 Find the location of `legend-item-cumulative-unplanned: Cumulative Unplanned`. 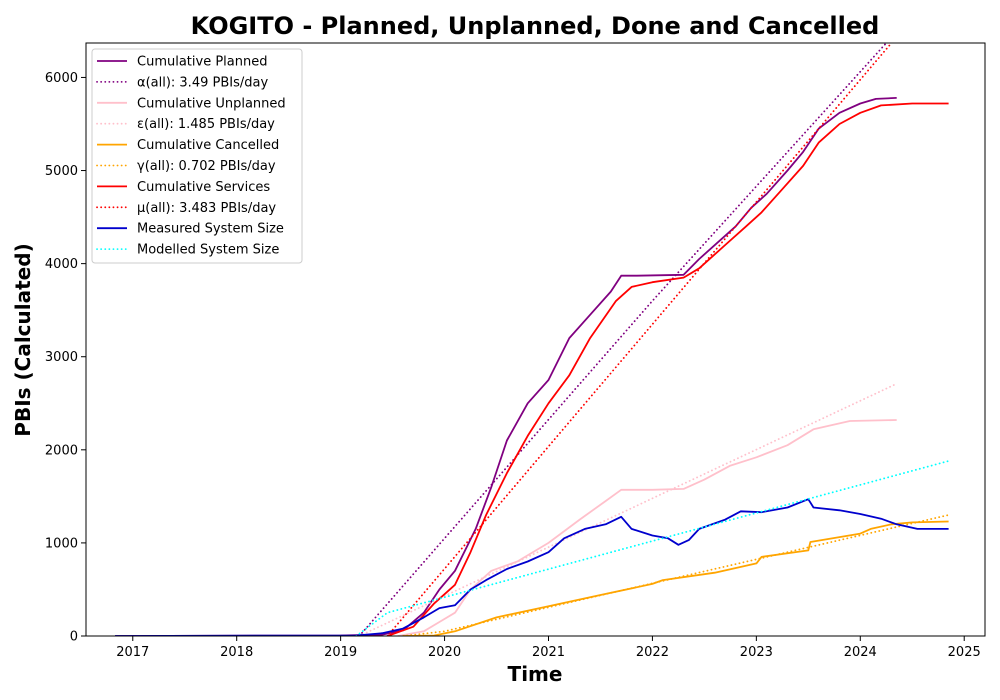

legend-item-cumulative-unplanned: Cumulative Unplanned is located at coordinates (191, 103).